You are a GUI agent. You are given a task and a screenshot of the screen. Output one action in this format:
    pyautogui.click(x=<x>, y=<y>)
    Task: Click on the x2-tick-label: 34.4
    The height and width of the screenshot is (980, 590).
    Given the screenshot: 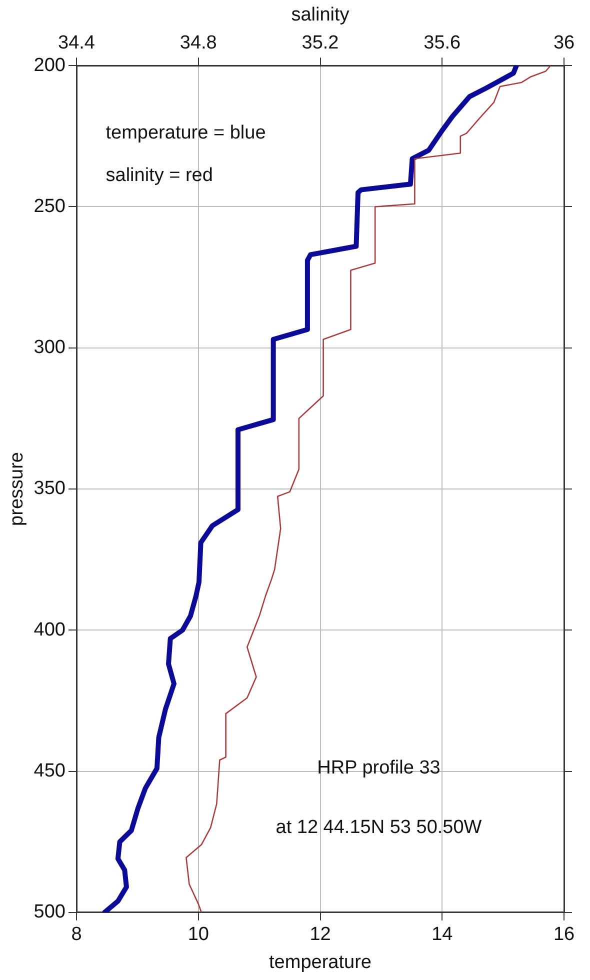 What is the action you would take?
    pyautogui.click(x=77, y=43)
    